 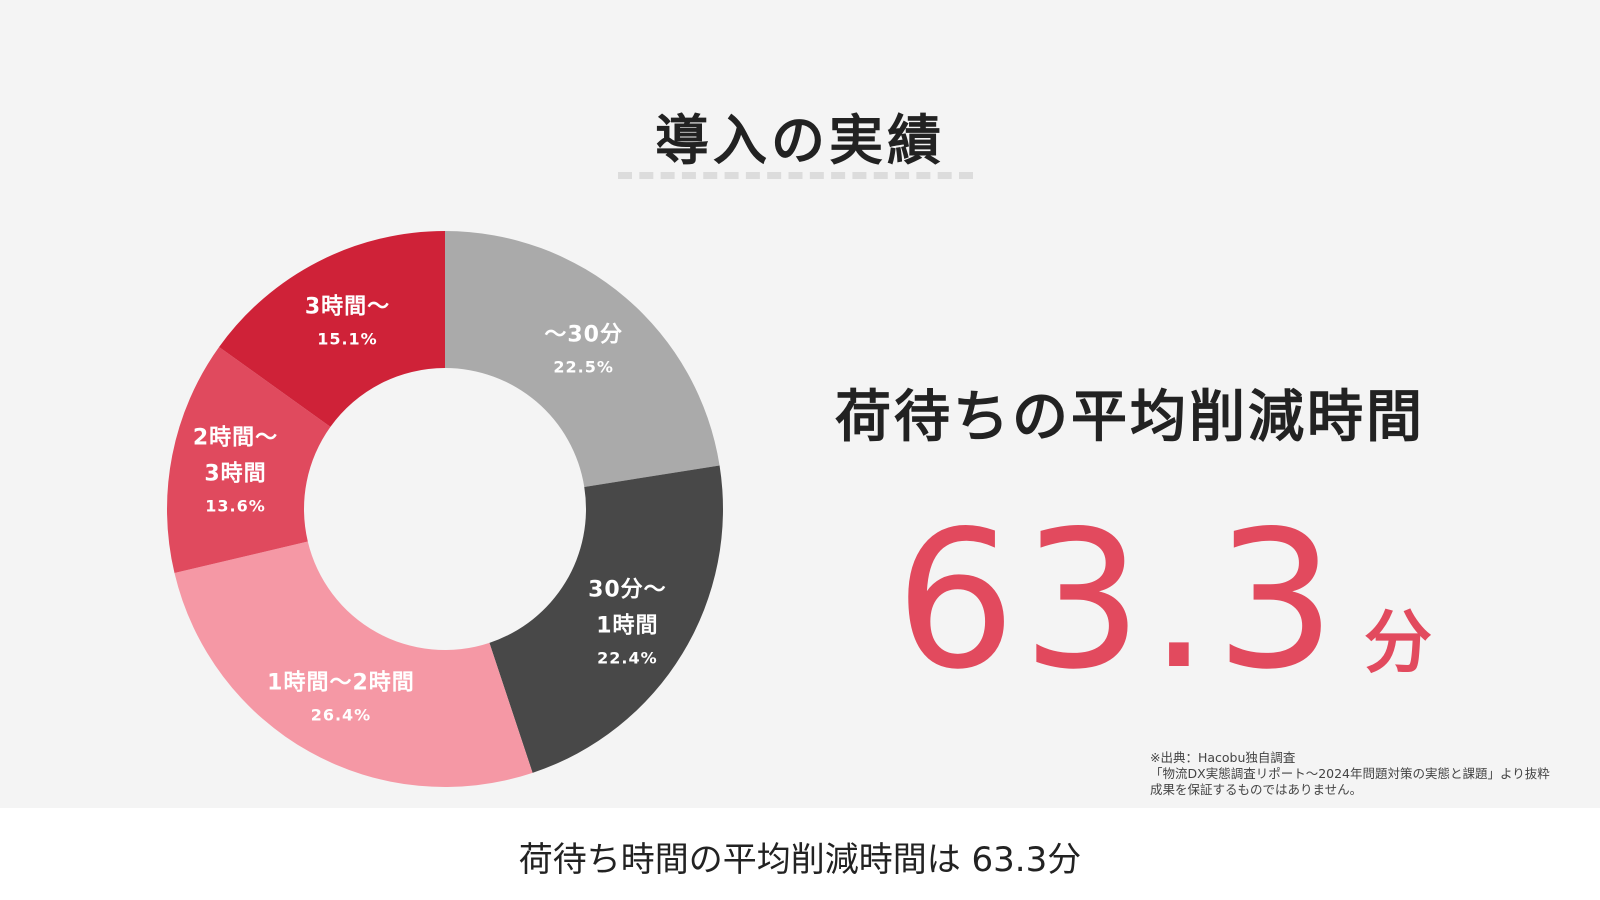 What do you see at coordinates (1119, 600) in the screenshot?
I see `headline-value: 63.3` at bounding box center [1119, 600].